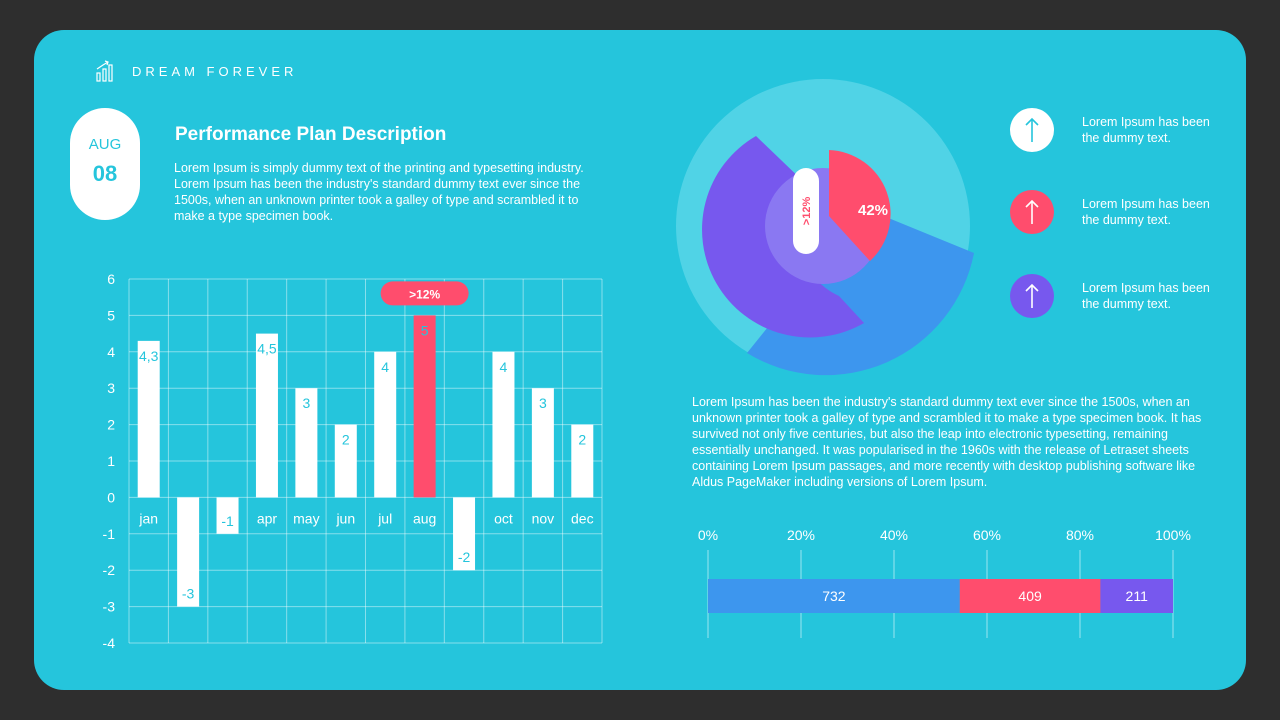 This screenshot has height=720, width=1280. Describe the element at coordinates (188, 552) in the screenshot. I see `bar-feb` at that location.